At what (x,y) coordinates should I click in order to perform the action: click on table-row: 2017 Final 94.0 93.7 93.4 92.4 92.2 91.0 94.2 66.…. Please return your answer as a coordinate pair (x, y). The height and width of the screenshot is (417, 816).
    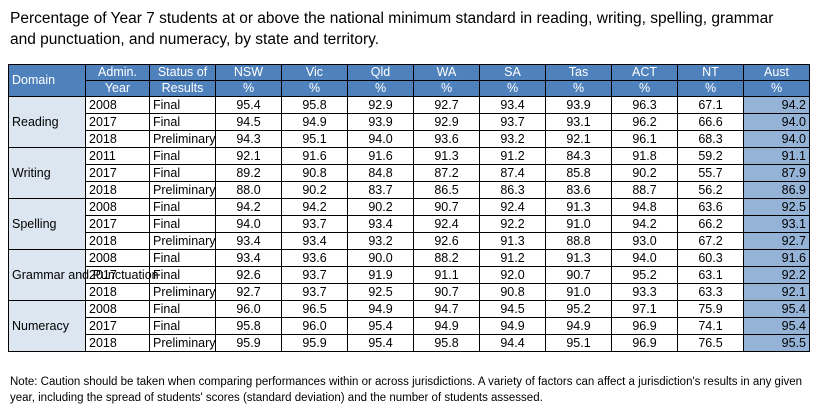
    Looking at the image, I should click on (409, 224).